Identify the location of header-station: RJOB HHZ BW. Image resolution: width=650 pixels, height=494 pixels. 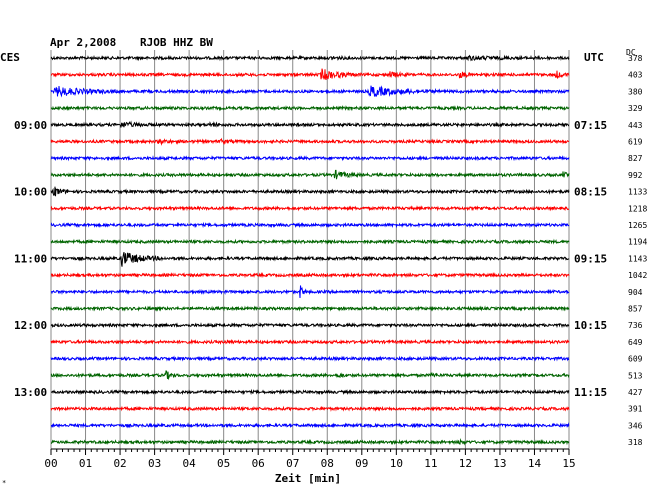
(176, 42).